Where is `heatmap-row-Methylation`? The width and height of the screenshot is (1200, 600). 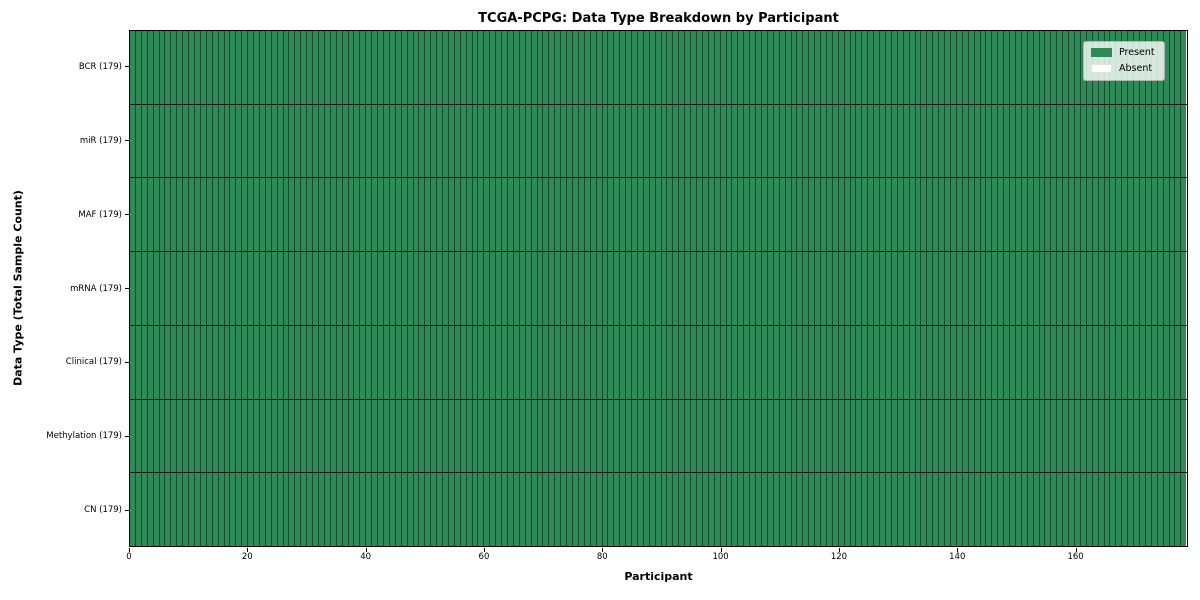 heatmap-row-Methylation is located at coordinates (658, 435).